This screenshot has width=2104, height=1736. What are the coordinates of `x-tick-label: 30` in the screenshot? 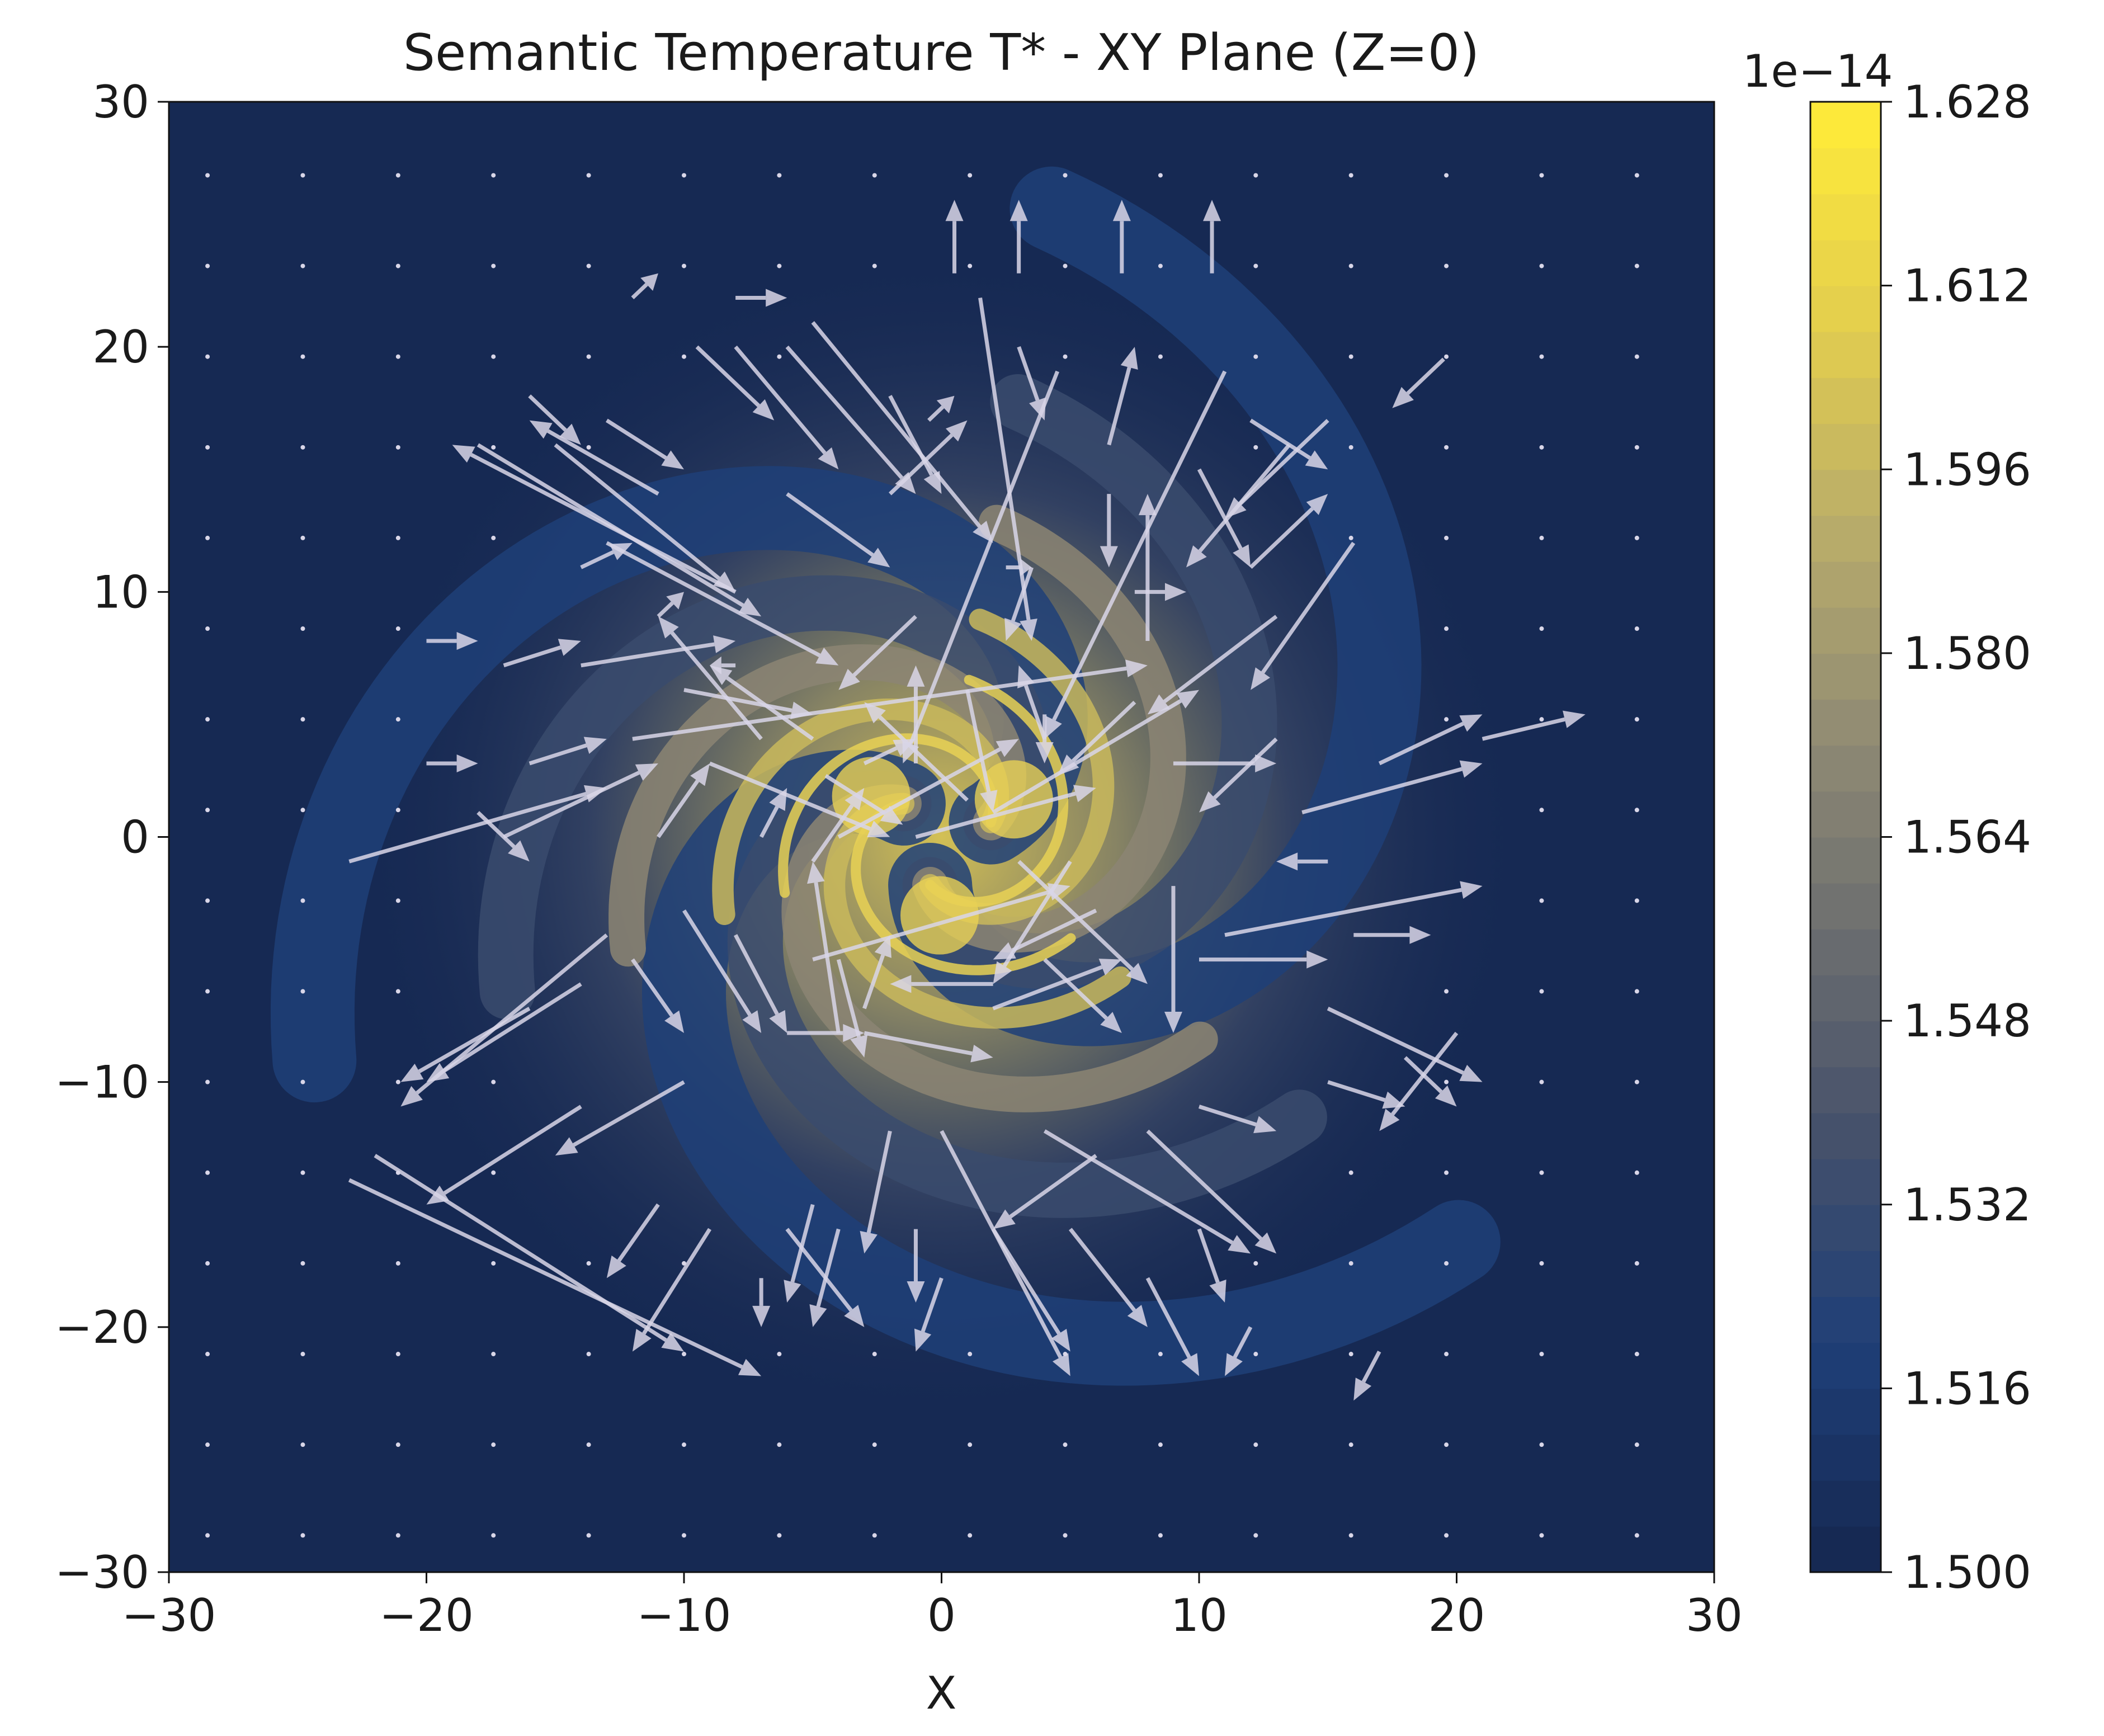 It's located at (1715, 1615).